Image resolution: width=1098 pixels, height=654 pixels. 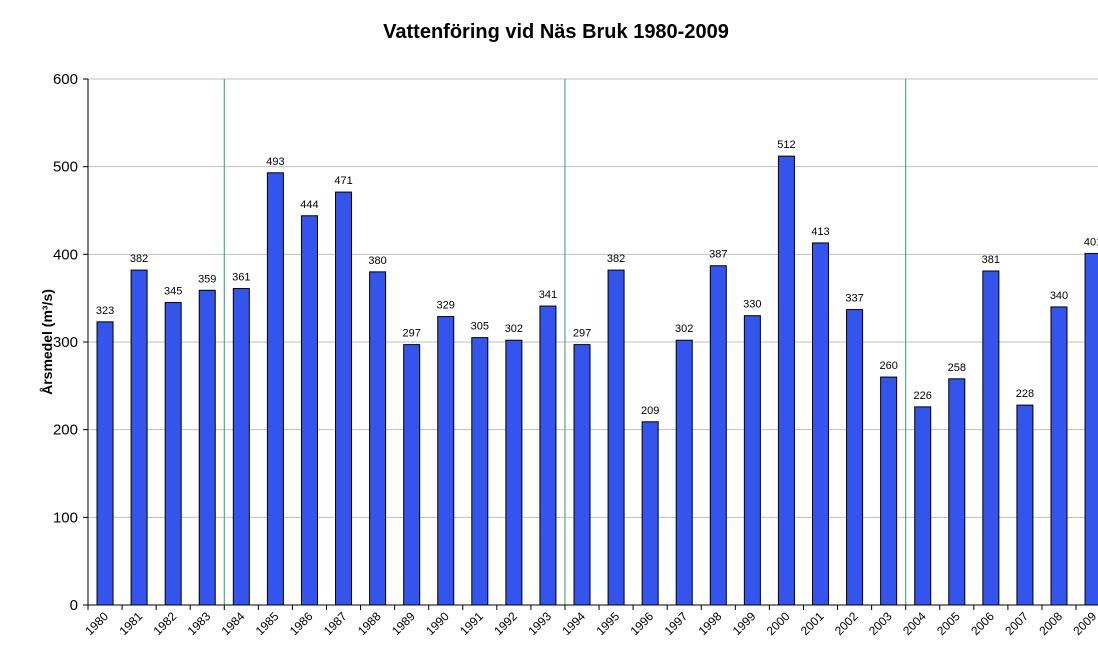 What do you see at coordinates (880, 623) in the screenshot?
I see `x-tick-label: 2003` at bounding box center [880, 623].